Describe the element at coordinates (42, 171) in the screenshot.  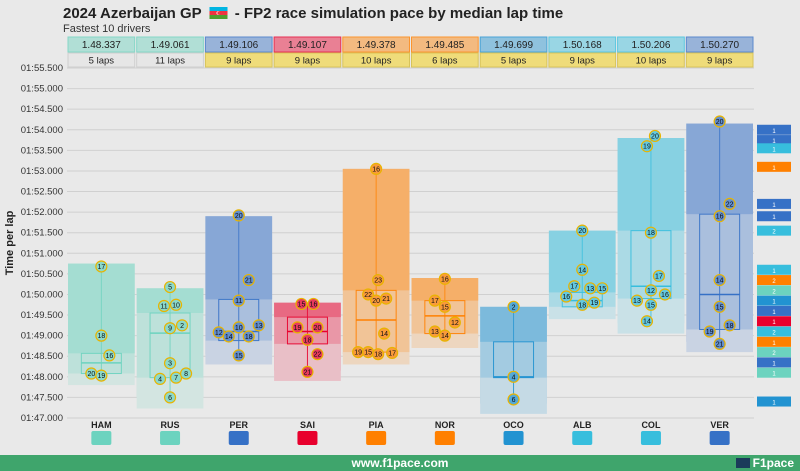
I see `y-tick-label: 01:53.000` at that location.